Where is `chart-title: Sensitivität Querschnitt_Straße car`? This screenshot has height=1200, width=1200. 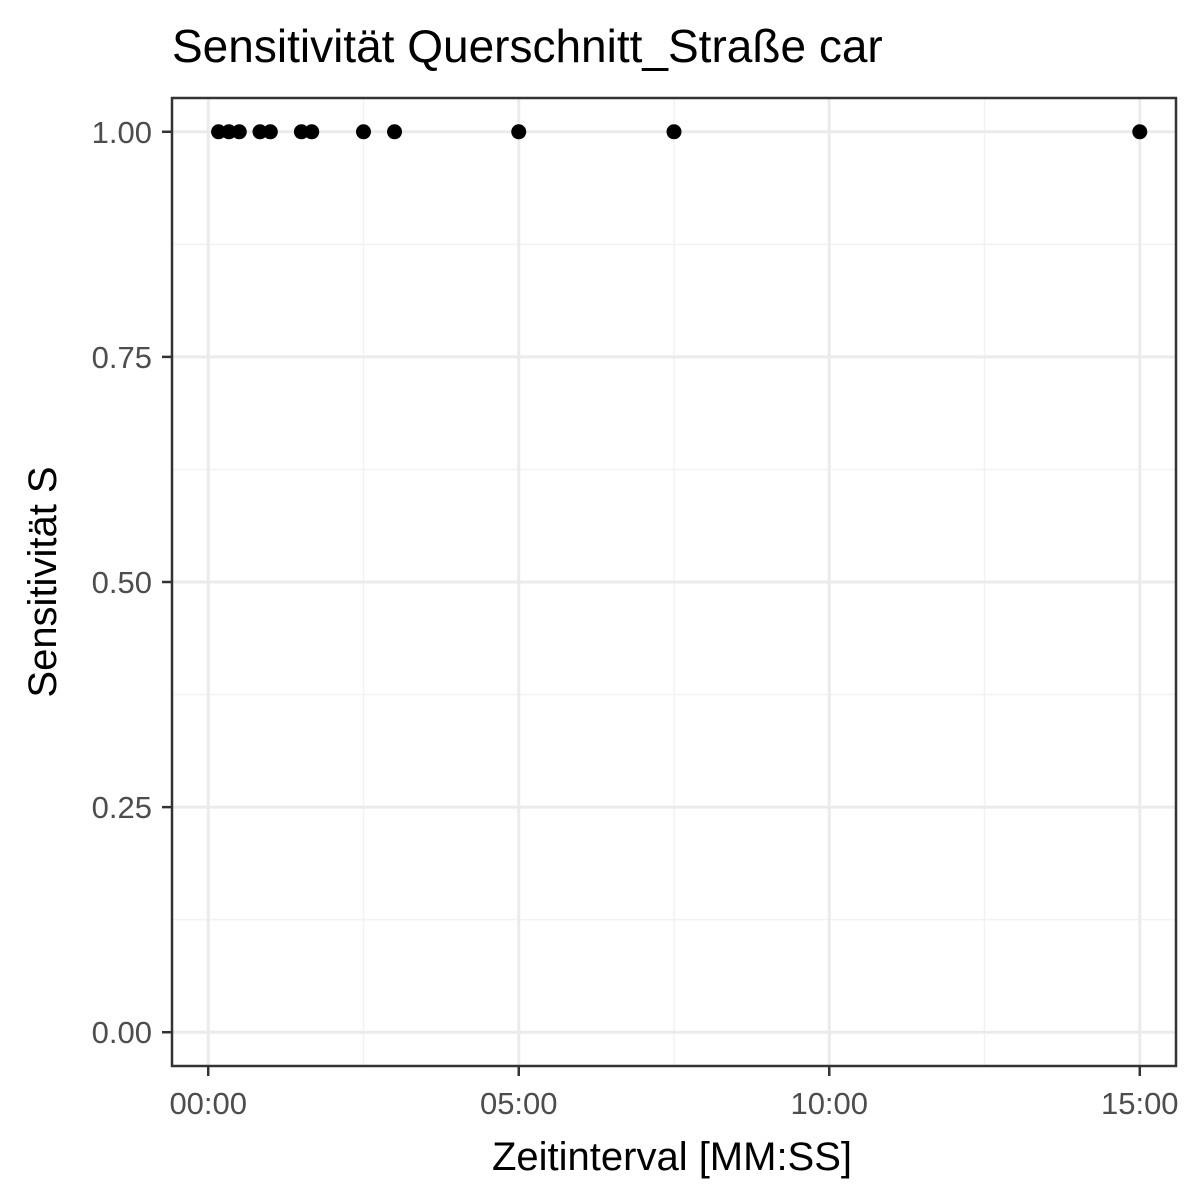
chart-title: Sensitivität Querschnitt_Straße car is located at coordinates (527, 46).